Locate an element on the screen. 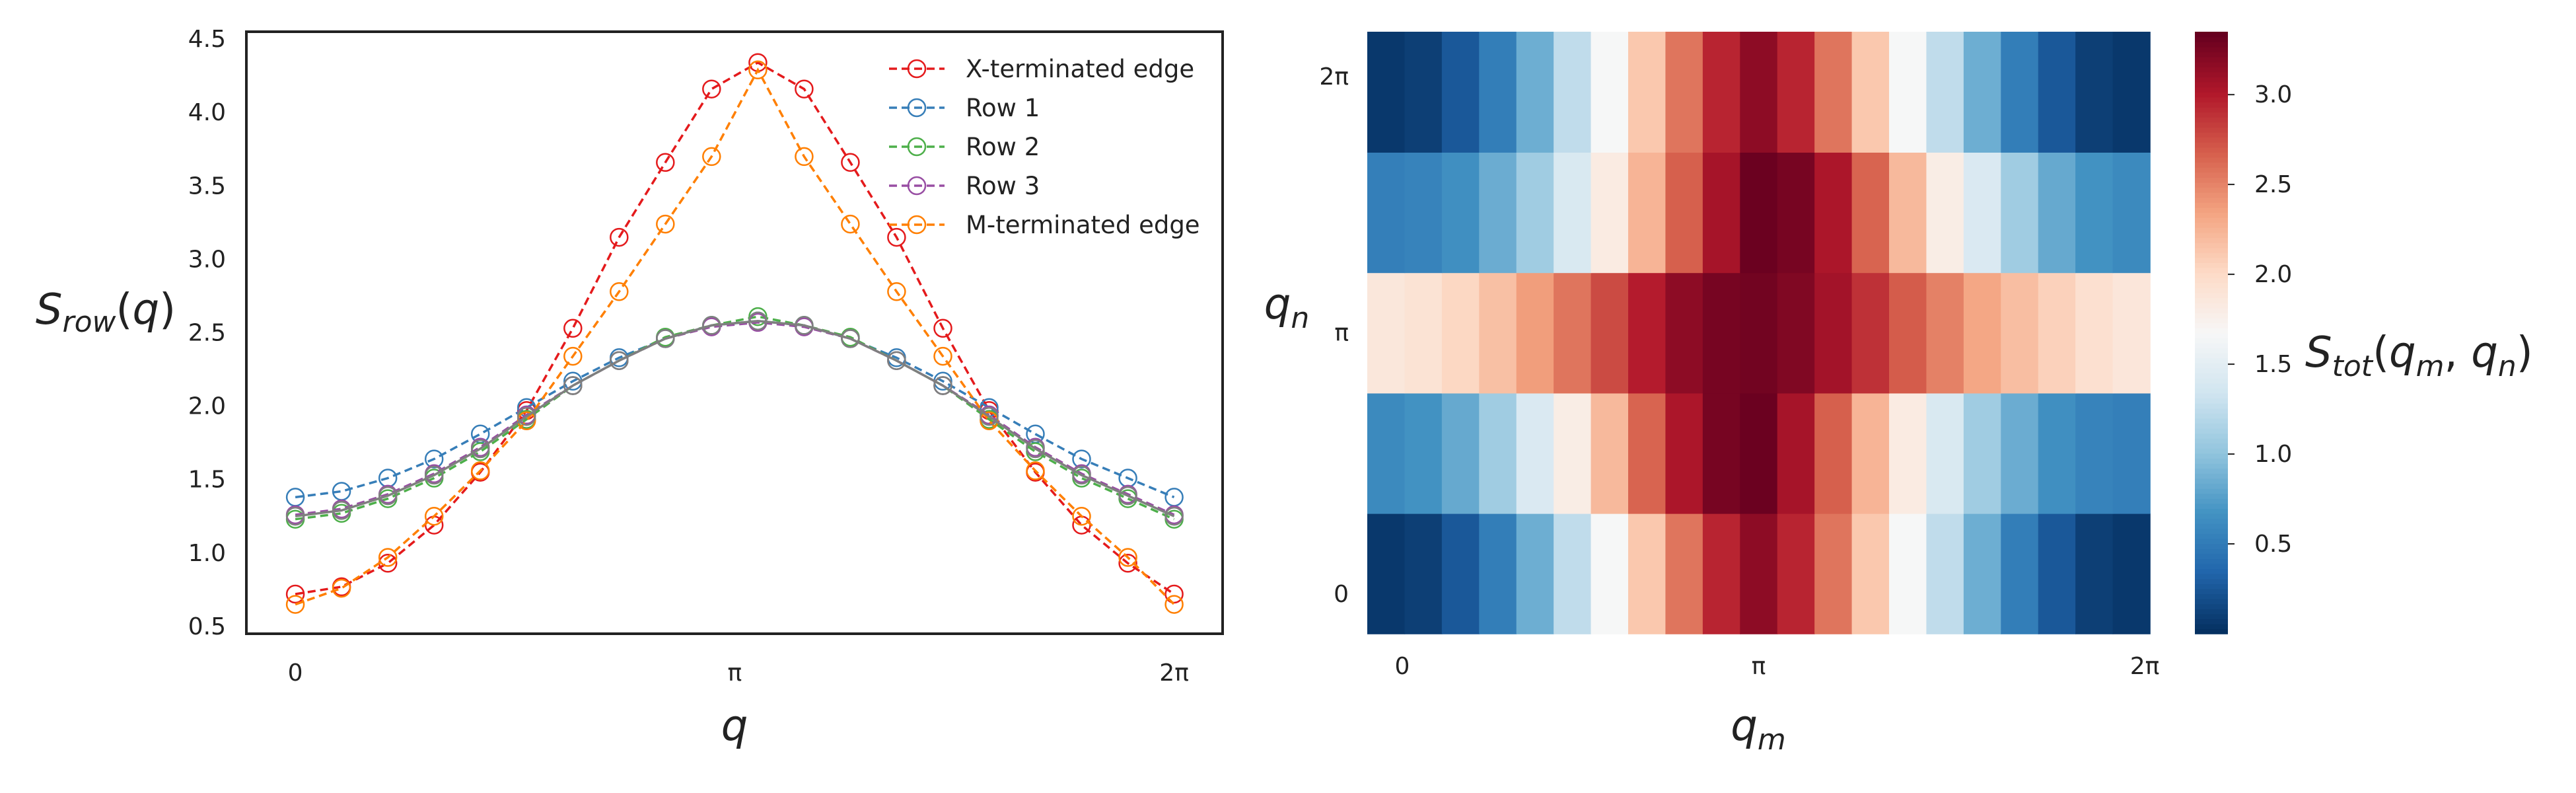  series-3-line is located at coordinates (735, 419).